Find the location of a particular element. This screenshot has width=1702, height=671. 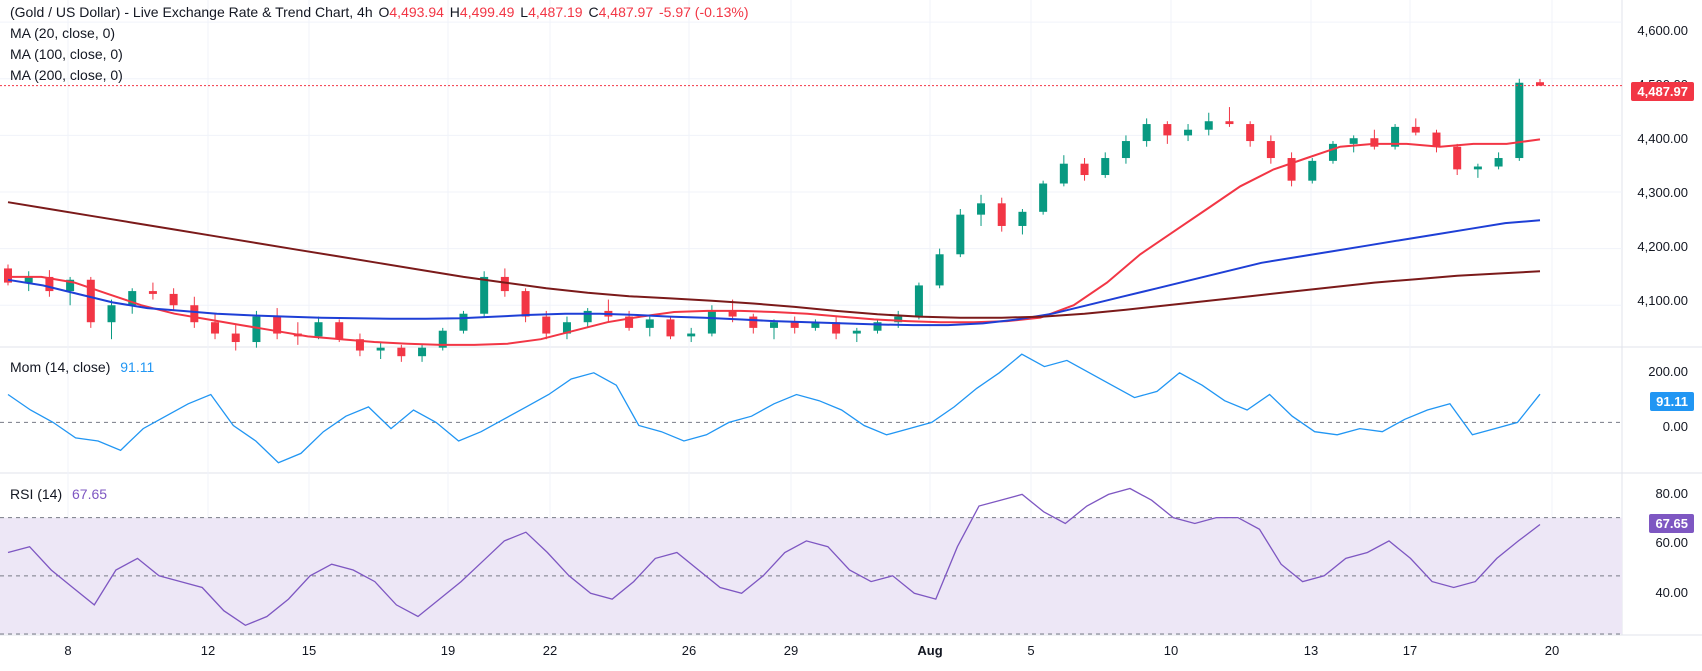

ma200-label: MA (200, close, 0) is located at coordinates (66, 75).